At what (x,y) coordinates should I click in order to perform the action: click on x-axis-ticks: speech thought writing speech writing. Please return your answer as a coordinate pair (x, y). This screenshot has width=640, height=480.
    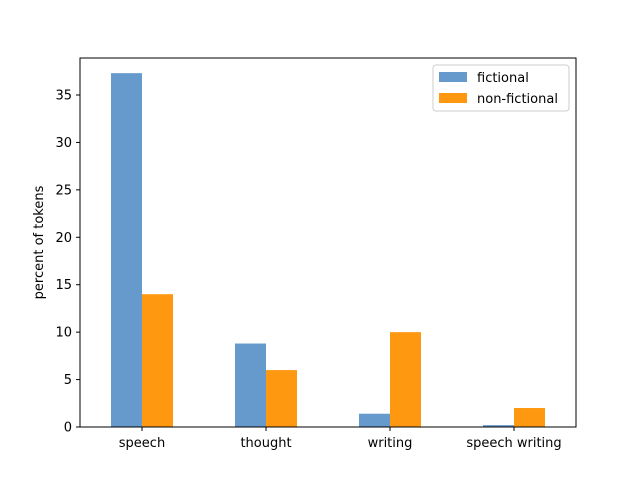
    Looking at the image, I should click on (340, 439).